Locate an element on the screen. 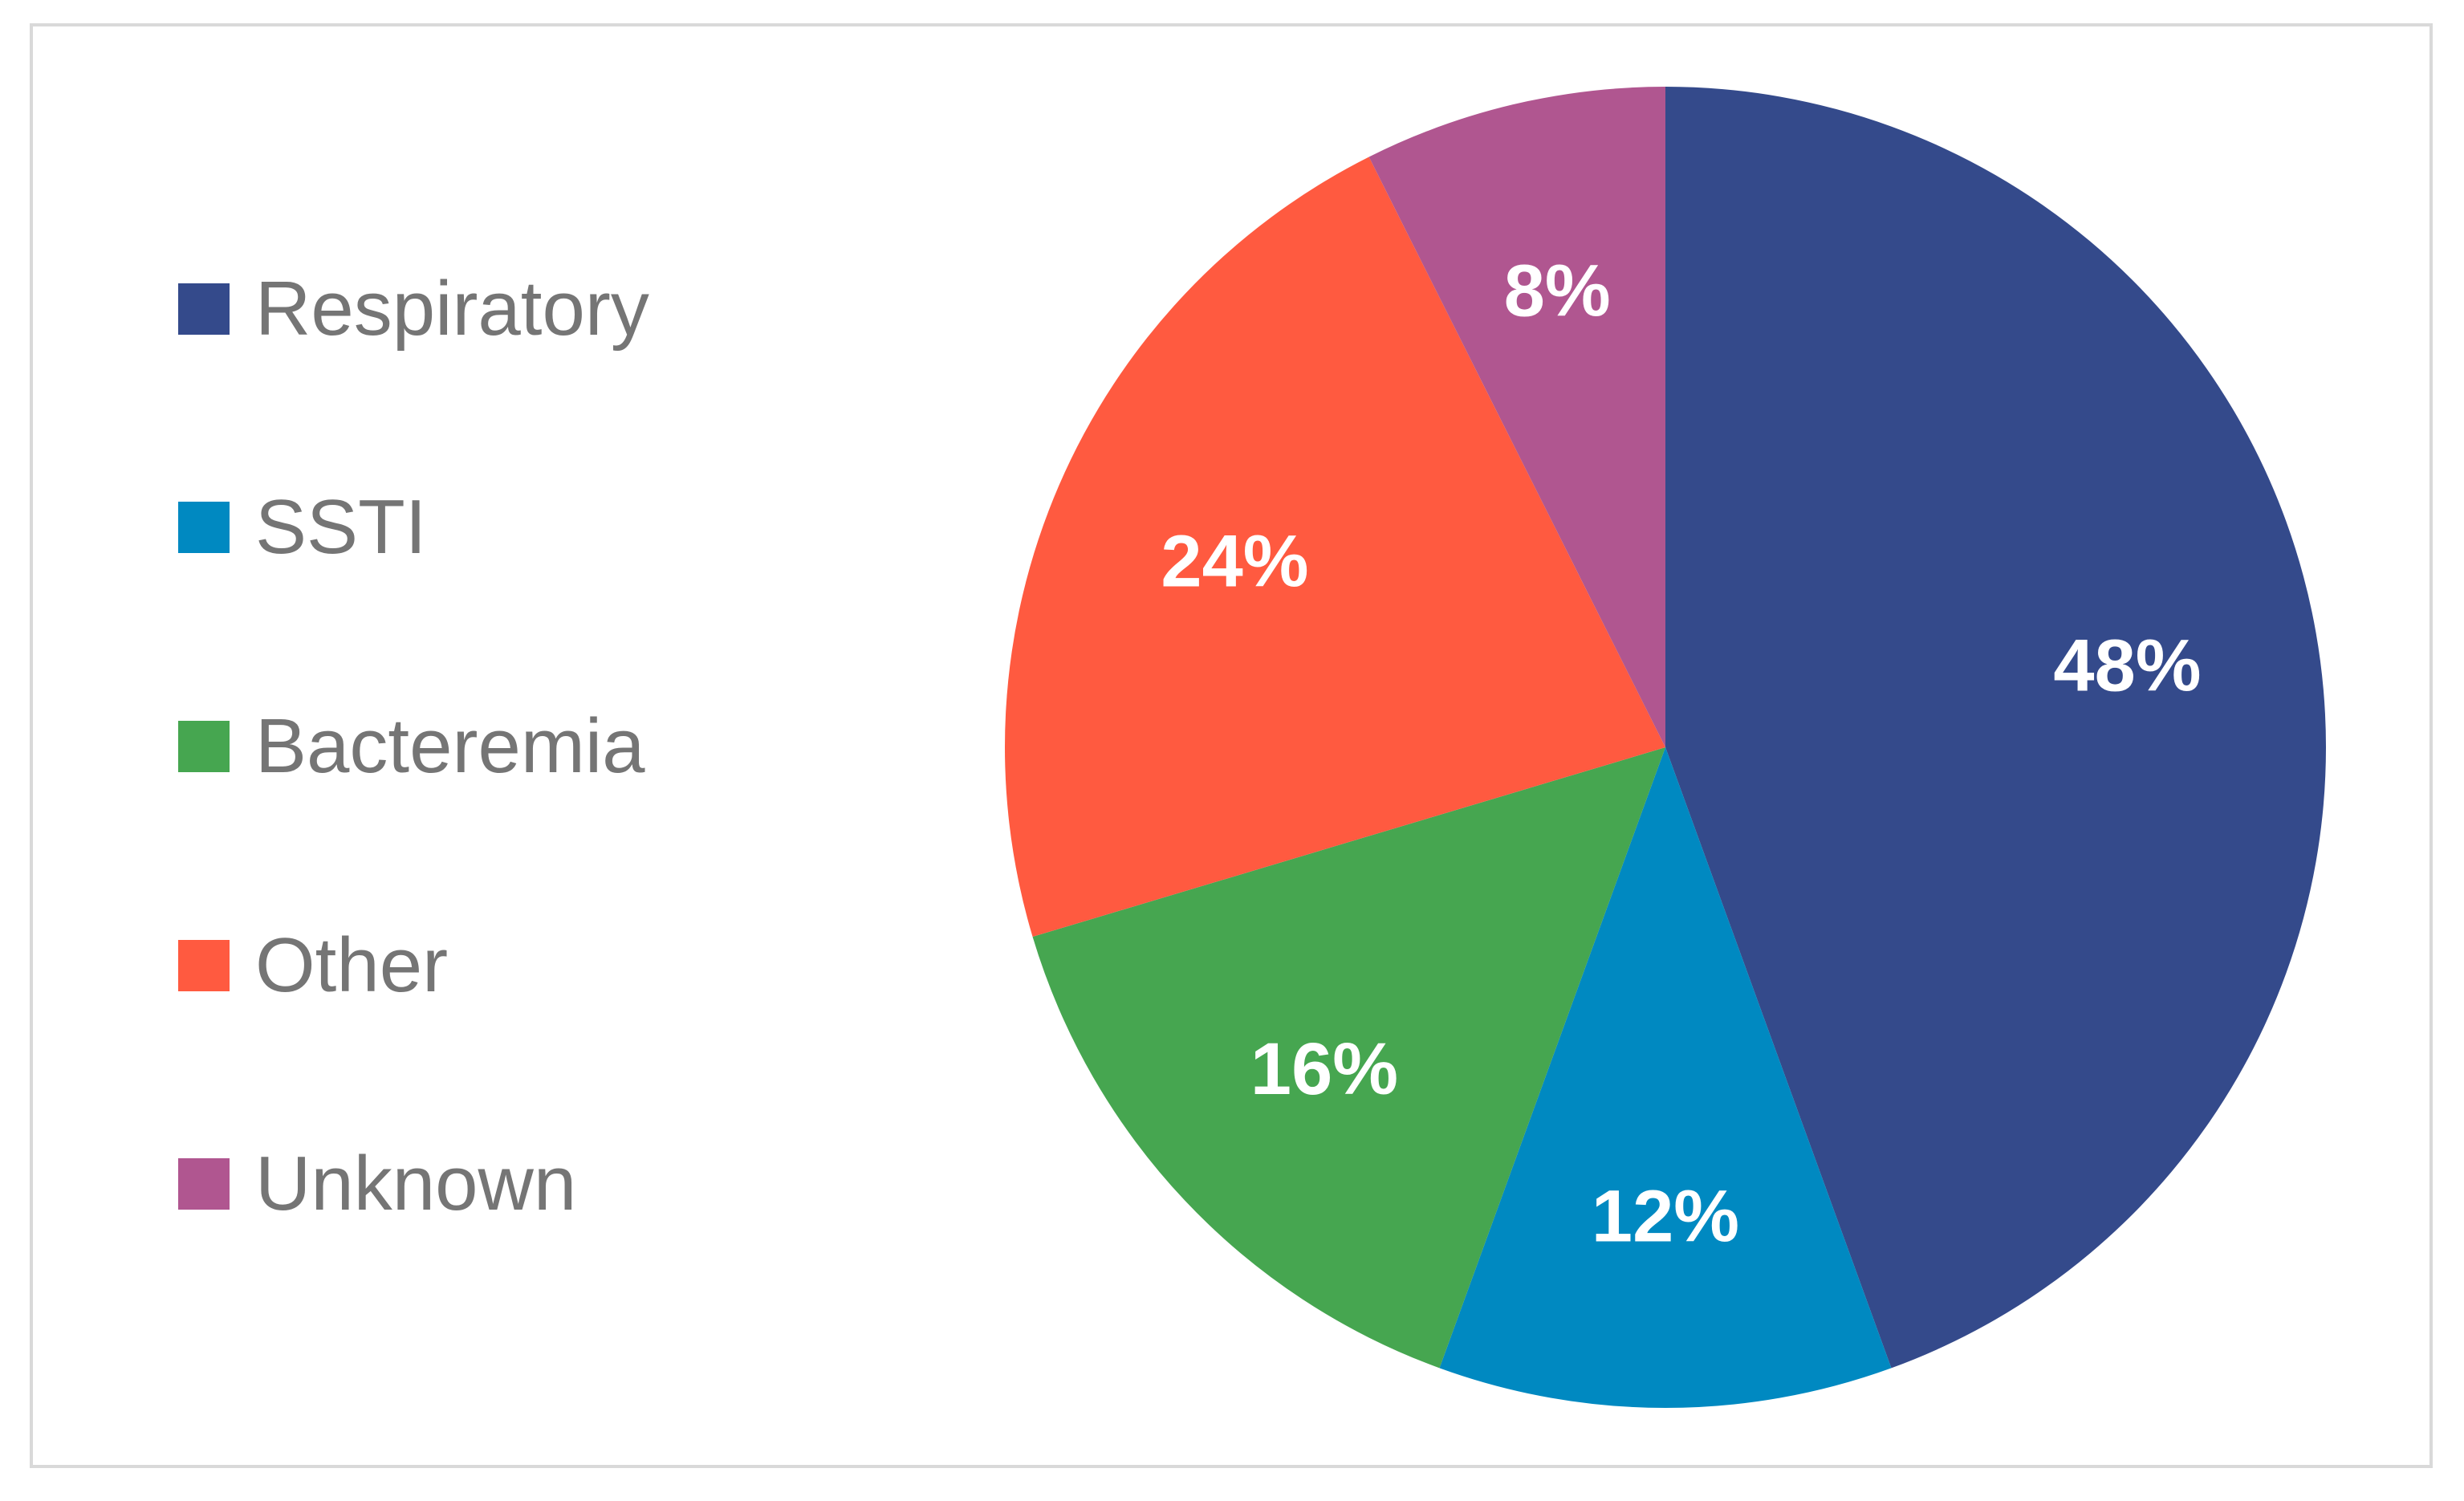 The height and width of the screenshot is (1501, 2464). legend-swatch-ssti is located at coordinates (204, 527).